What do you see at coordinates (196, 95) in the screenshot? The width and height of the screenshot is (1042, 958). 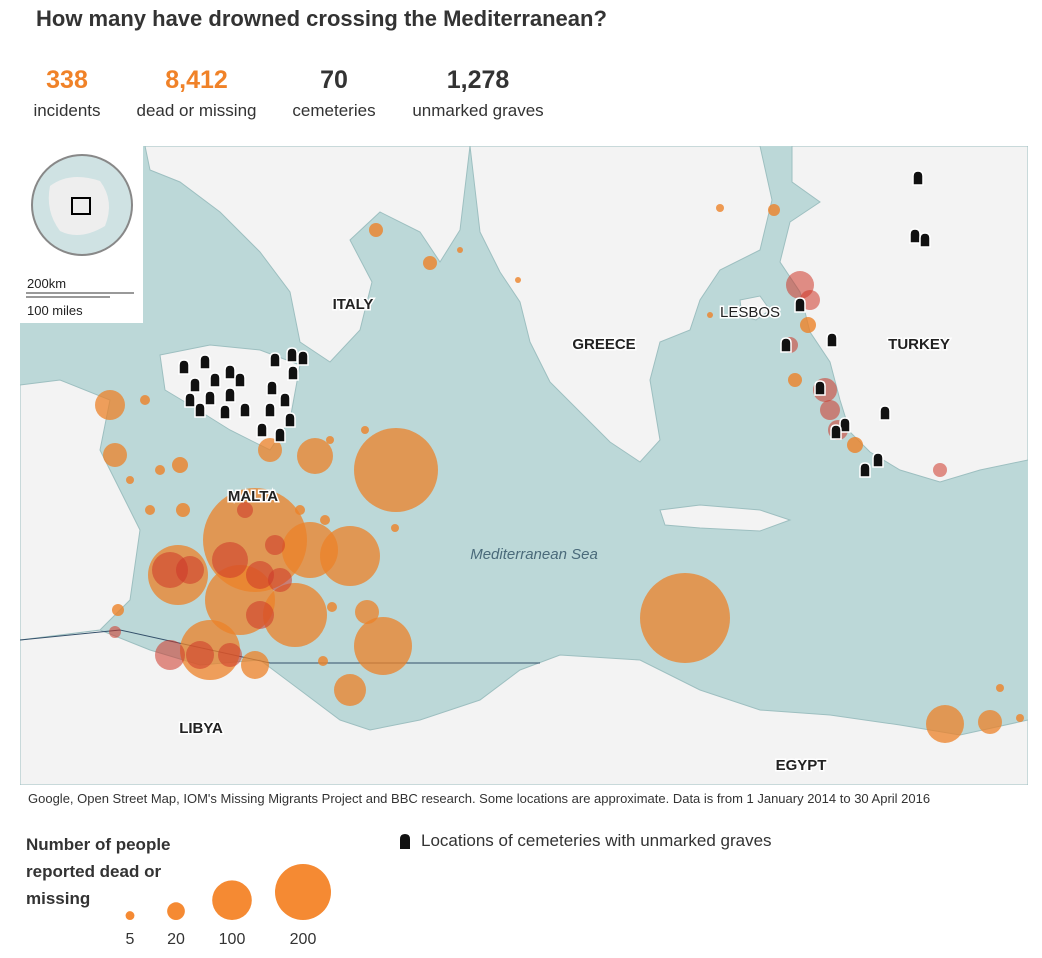 I see `stat: 8,412 dead or missing` at bounding box center [196, 95].